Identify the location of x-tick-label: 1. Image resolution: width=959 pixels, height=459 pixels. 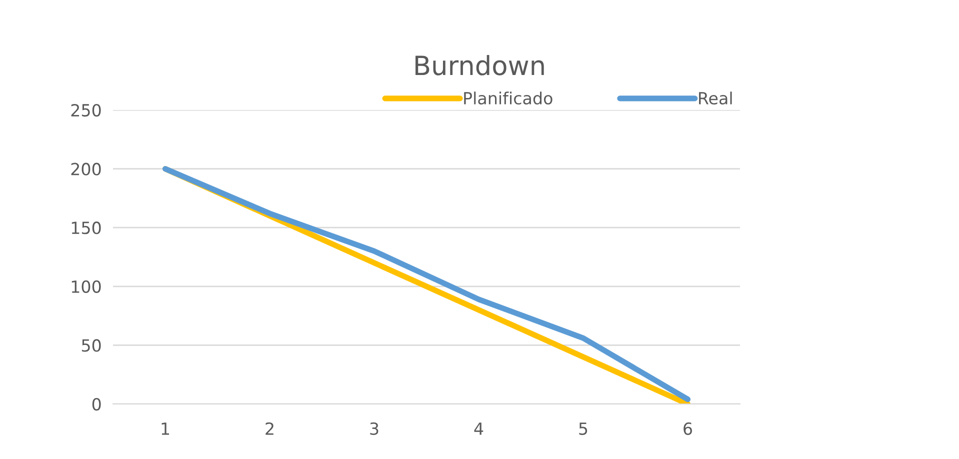
(166, 428).